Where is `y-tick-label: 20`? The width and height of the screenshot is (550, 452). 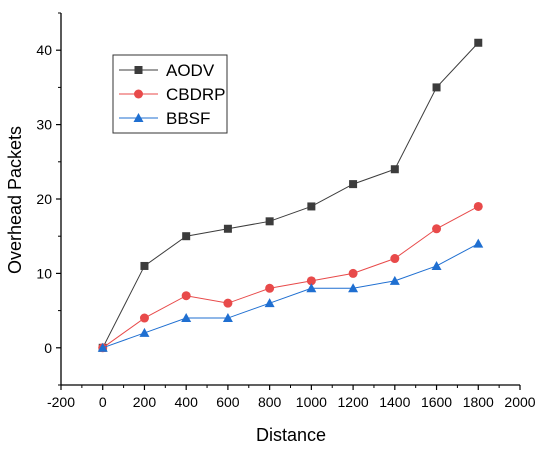
y-tick-label: 20 is located at coordinates (44, 199).